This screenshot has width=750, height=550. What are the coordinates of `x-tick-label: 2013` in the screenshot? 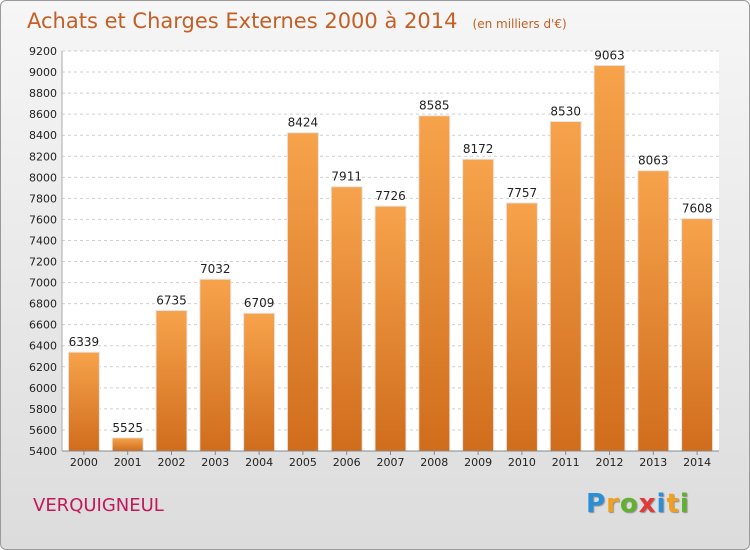 It's located at (653, 462).